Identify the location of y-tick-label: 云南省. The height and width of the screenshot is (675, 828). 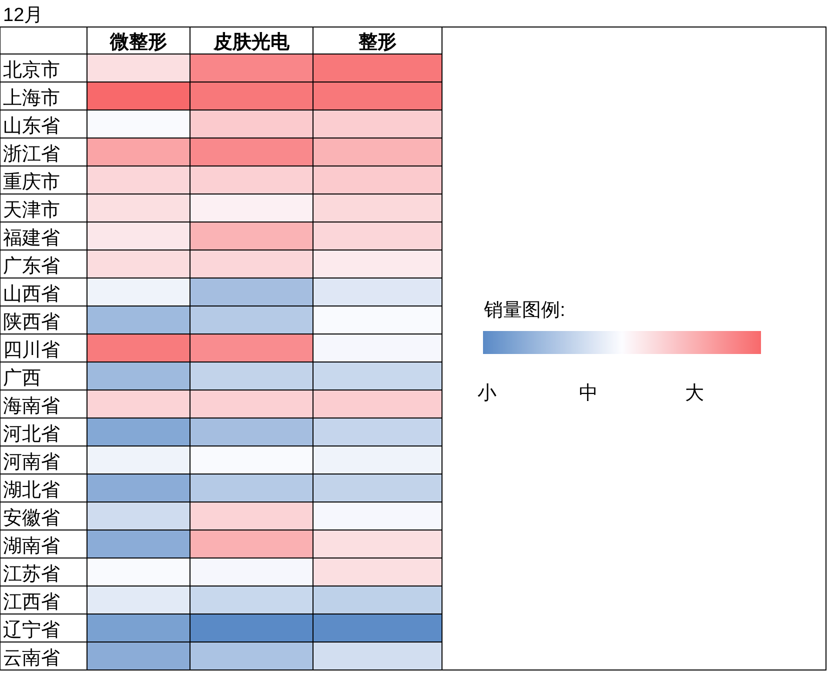
(31, 658).